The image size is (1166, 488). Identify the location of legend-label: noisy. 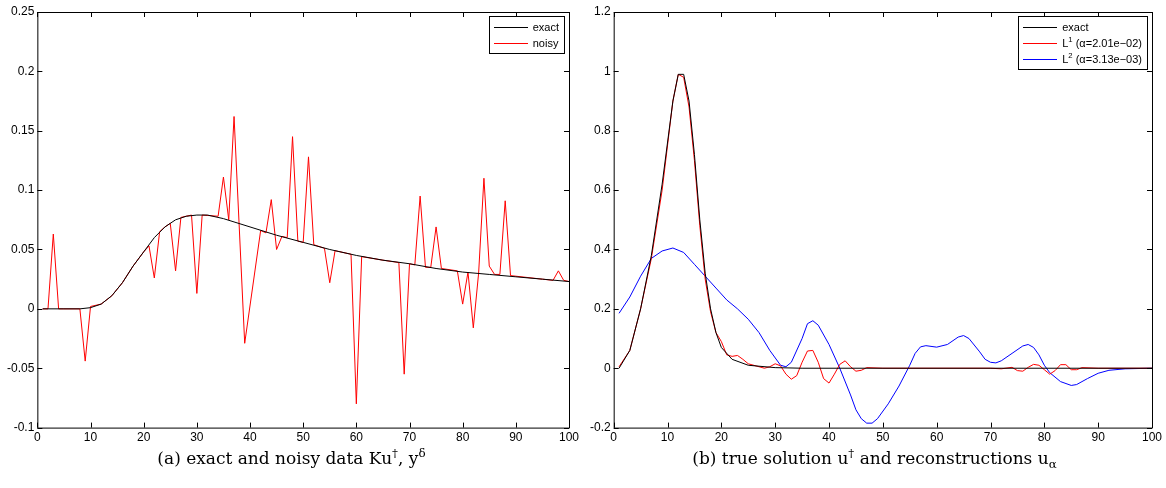
(545, 43).